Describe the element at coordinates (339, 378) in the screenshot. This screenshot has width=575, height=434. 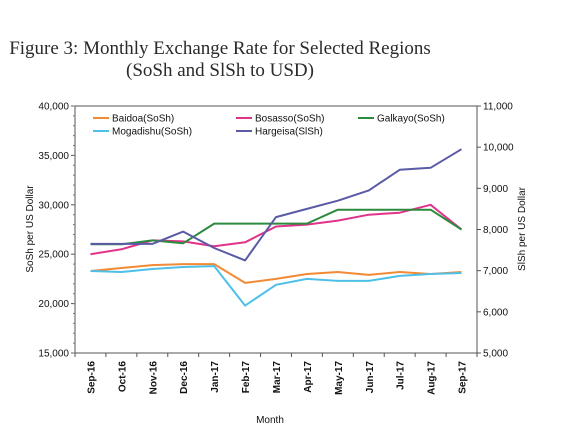
I see `x-tick-label: May-17` at that location.